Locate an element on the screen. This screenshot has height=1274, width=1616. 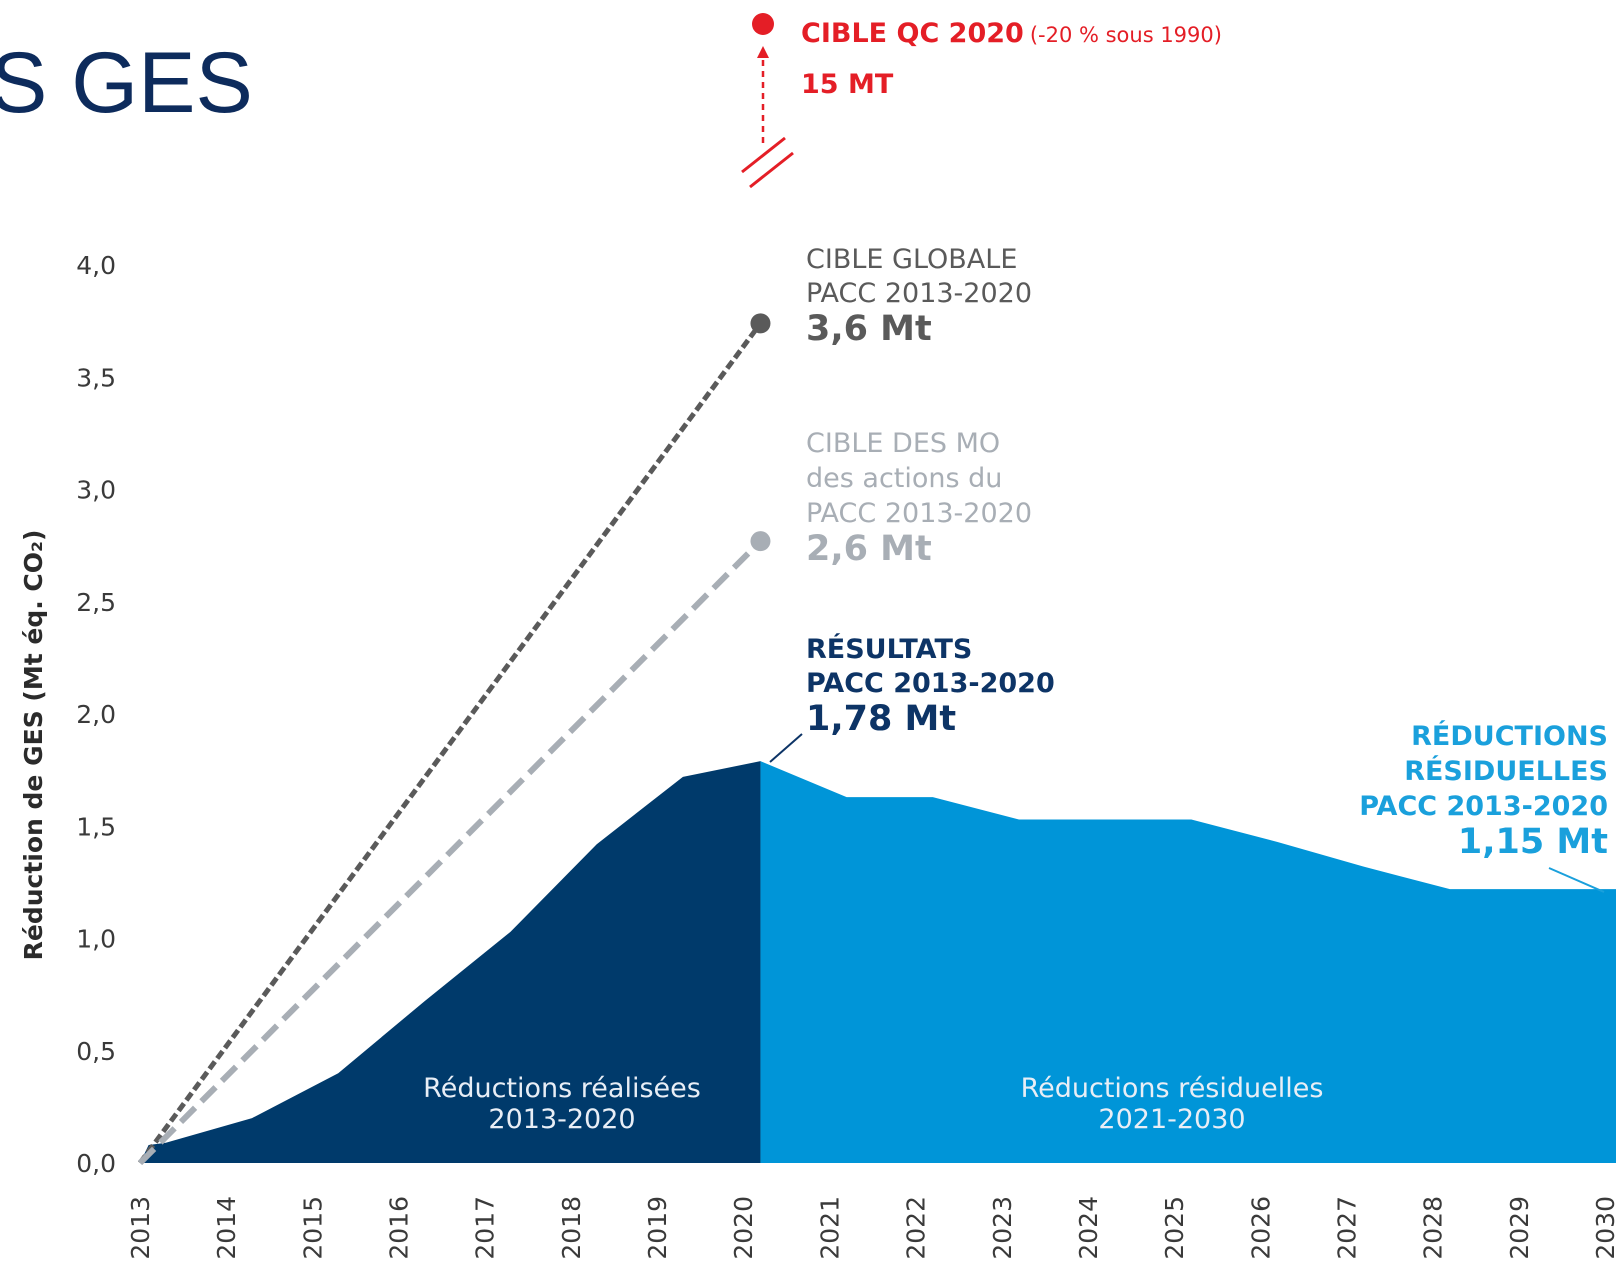
residual-leader-line is located at coordinates (1576, 880).